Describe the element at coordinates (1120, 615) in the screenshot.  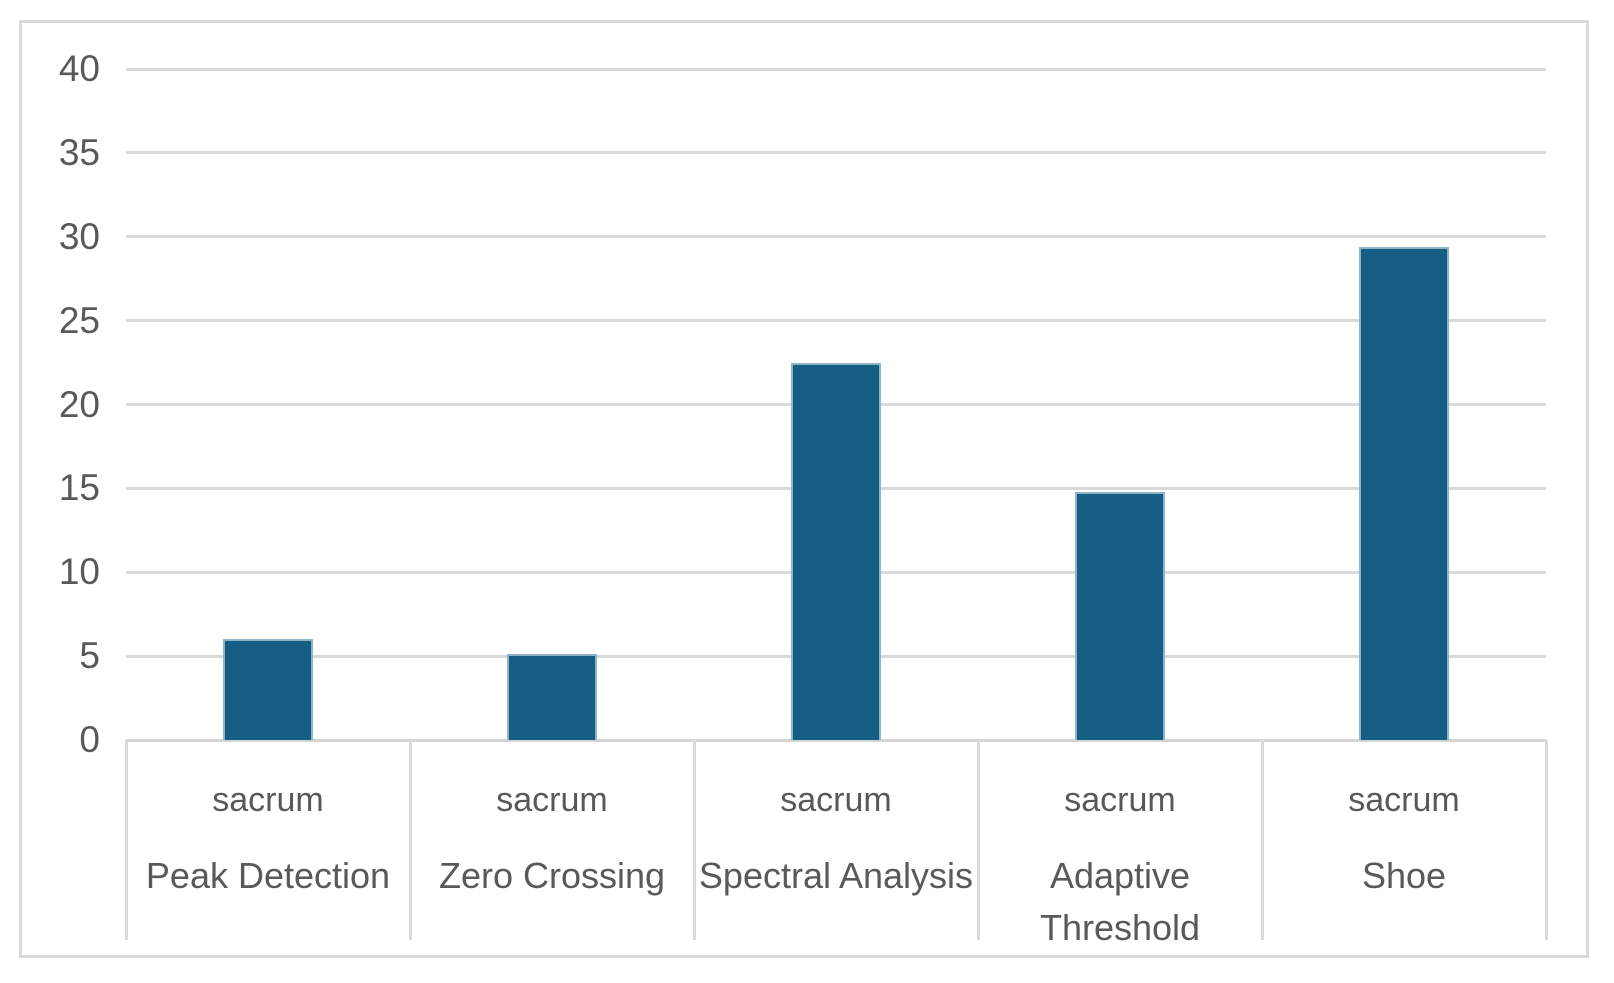
I see `bar-adaptive-threshold` at that location.